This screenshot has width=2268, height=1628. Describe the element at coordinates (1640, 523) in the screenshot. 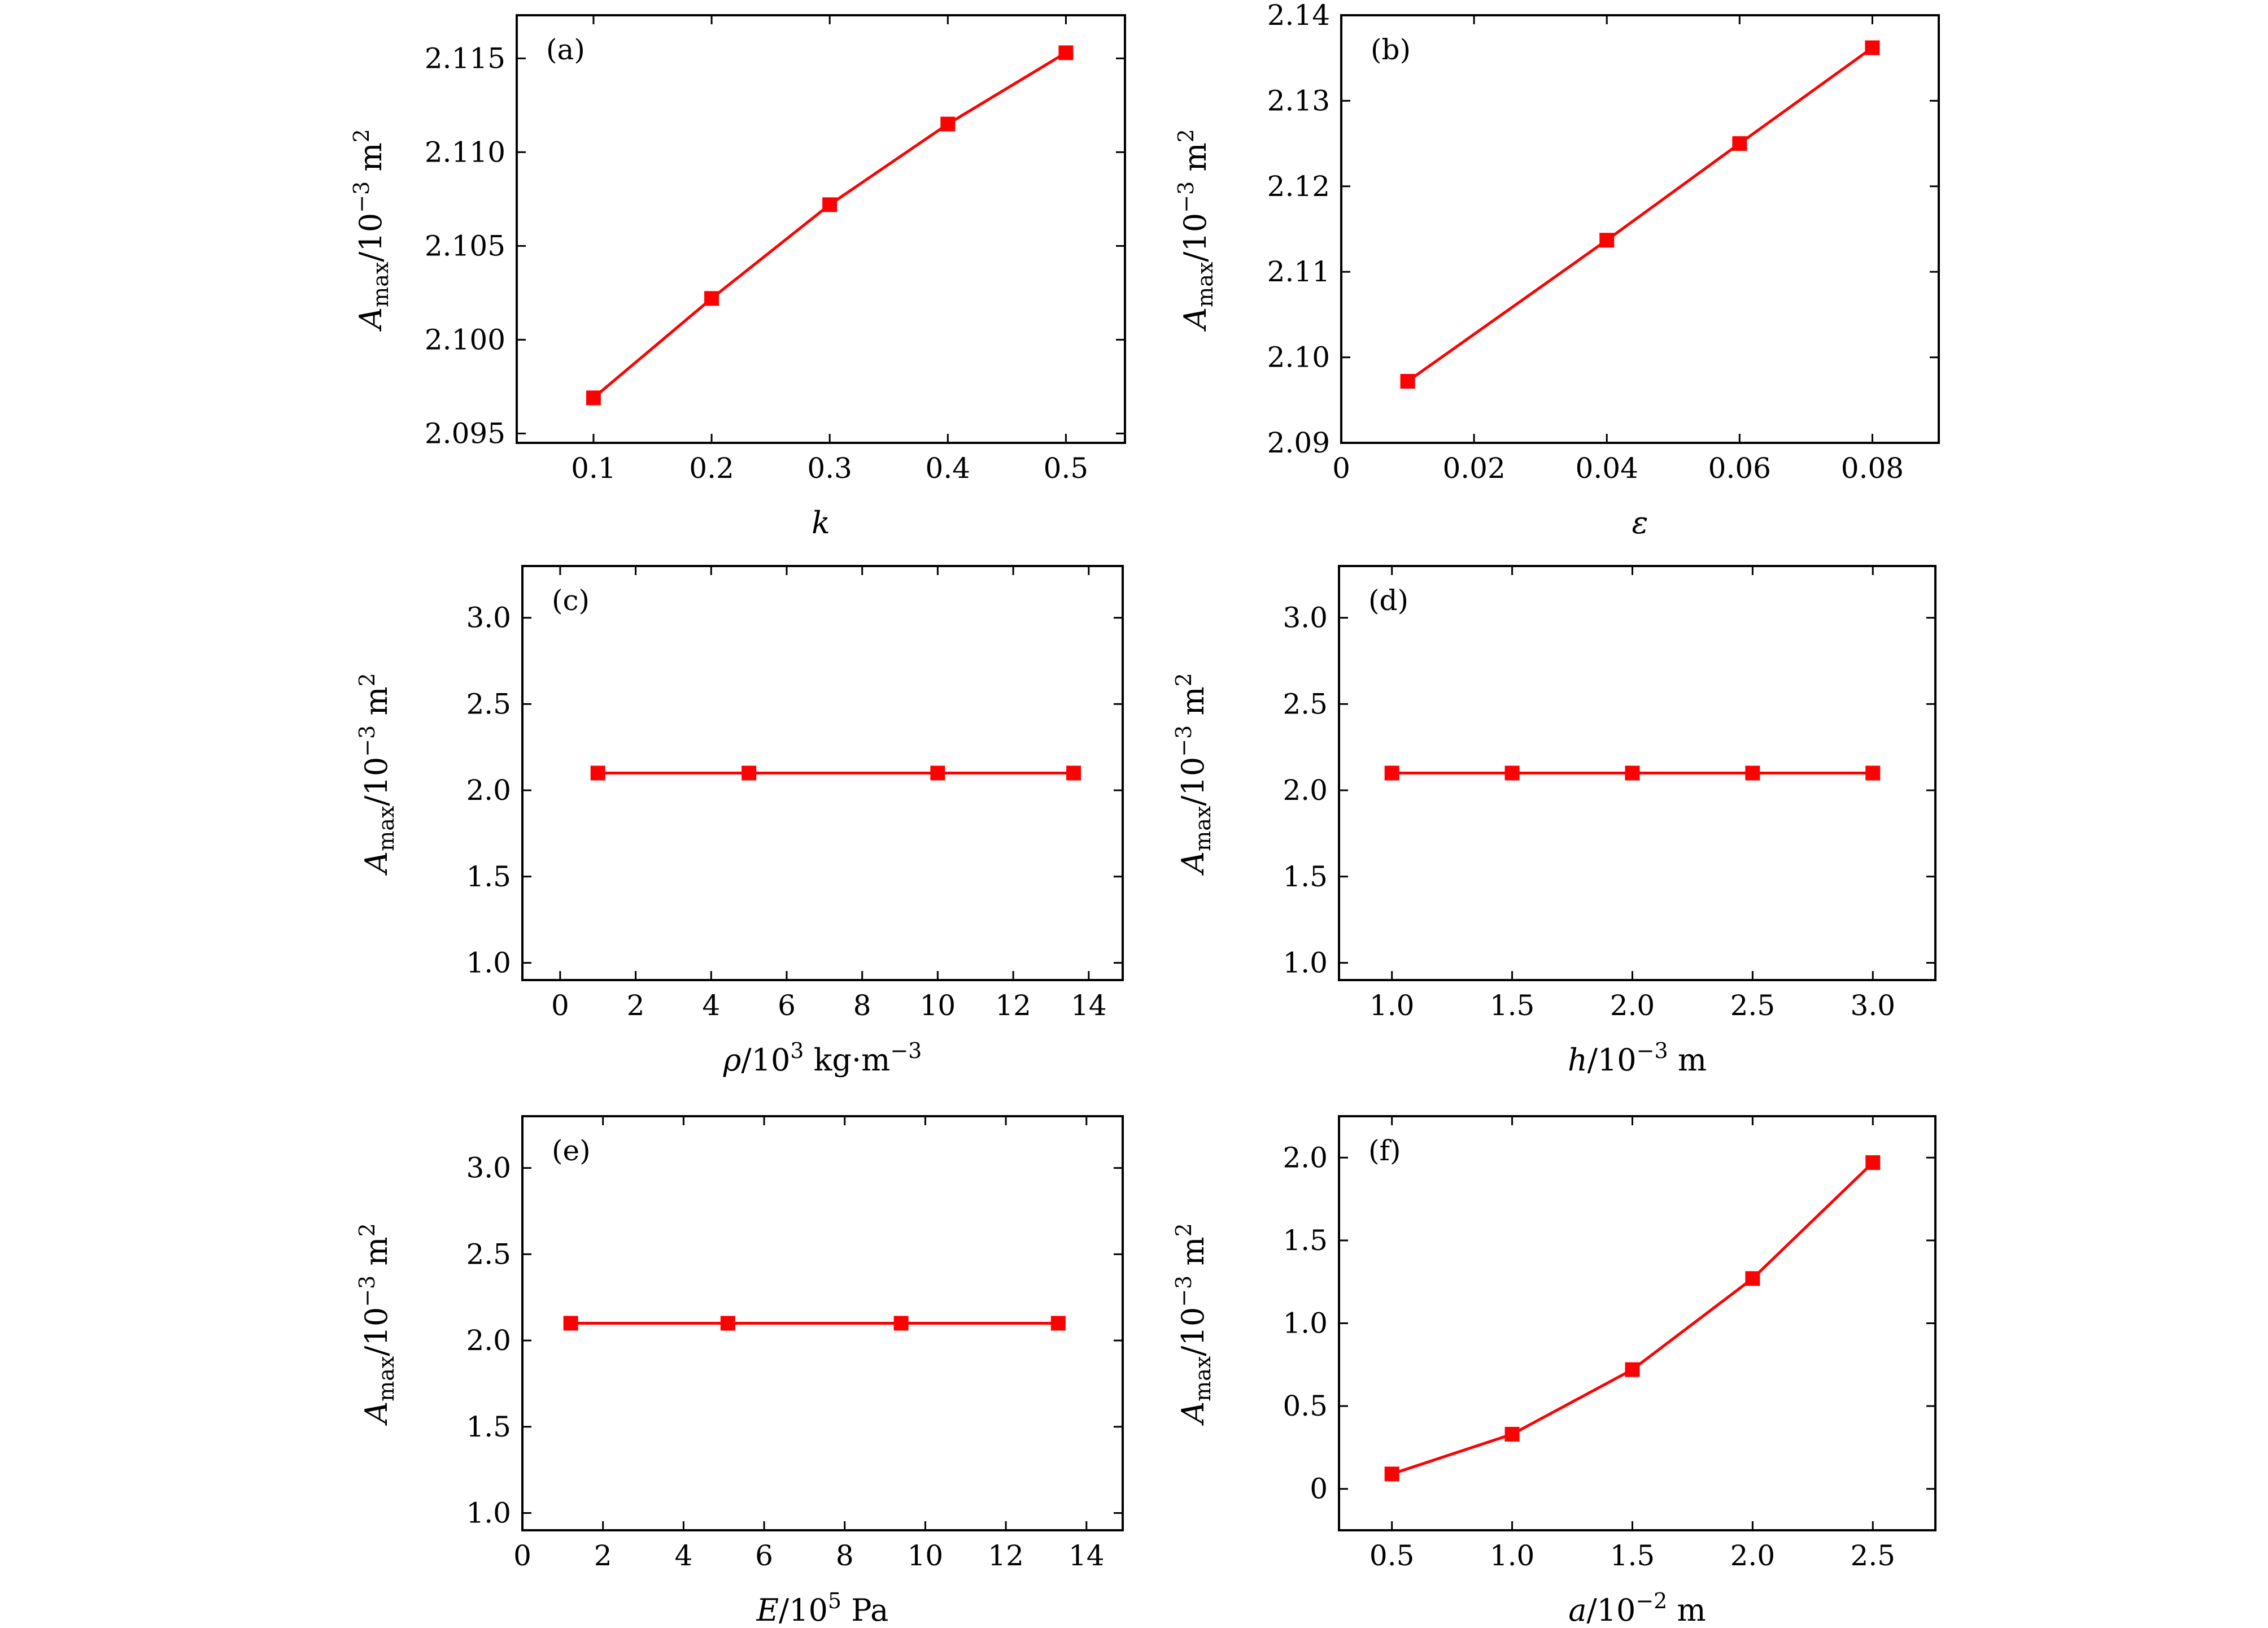

I see `x-axis-label: ε` at that location.